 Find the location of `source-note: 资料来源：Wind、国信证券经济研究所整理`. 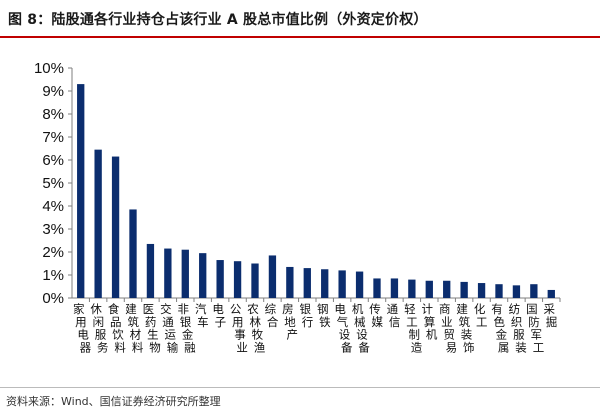

source-note: 资料来源：Wind、国信证券经济研究所整理 is located at coordinates (113, 401).